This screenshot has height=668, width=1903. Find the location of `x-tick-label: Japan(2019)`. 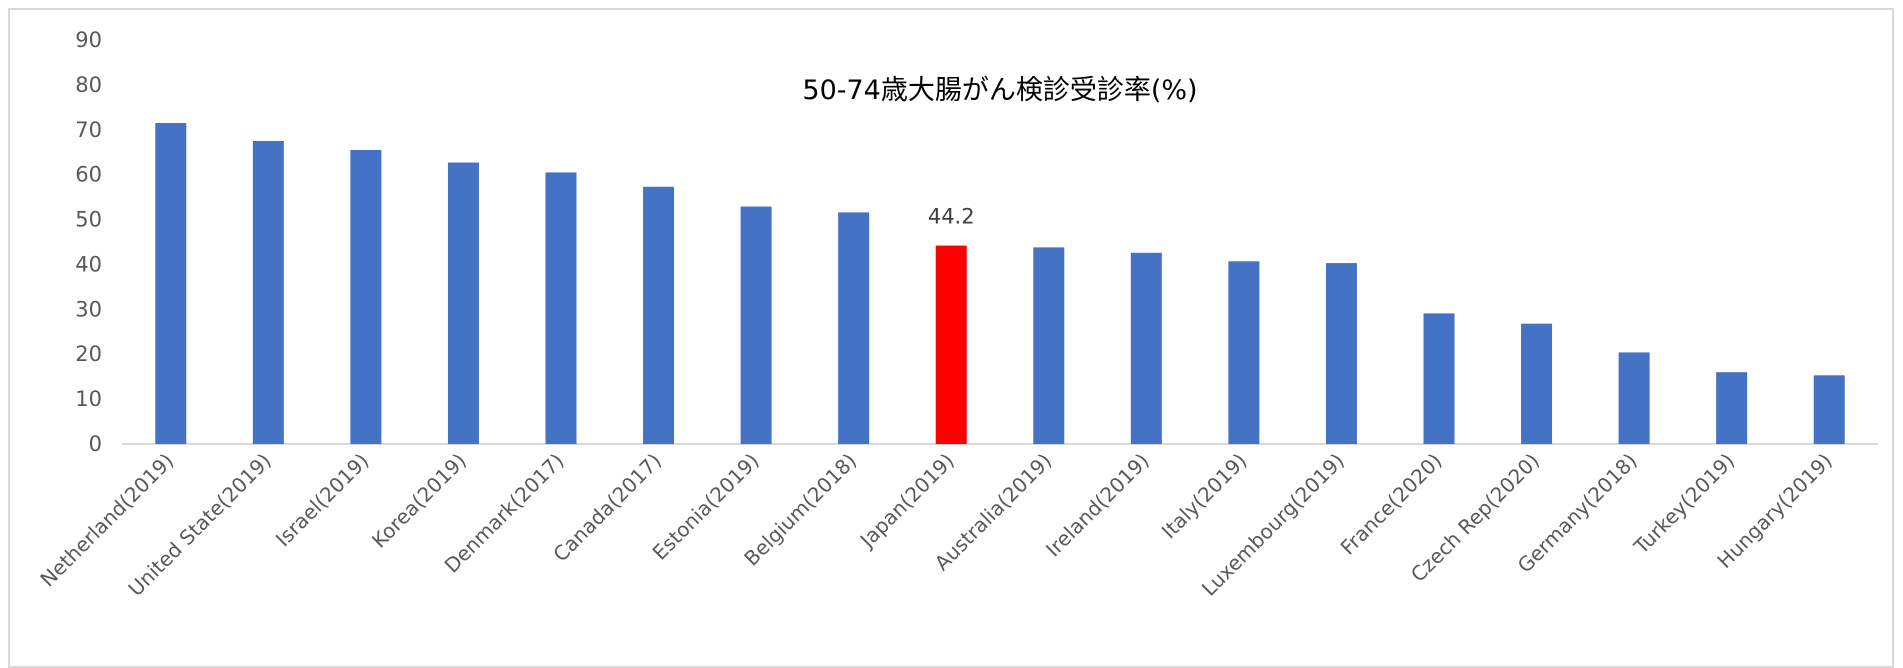

x-tick-label: Japan(2019) is located at coordinates (906, 501).